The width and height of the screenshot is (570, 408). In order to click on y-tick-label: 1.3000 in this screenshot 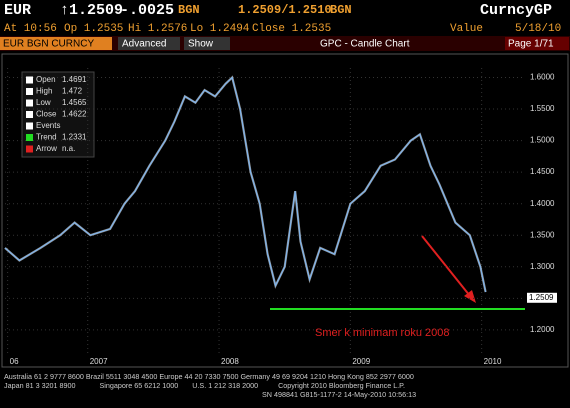, I will do `click(542, 266)`.